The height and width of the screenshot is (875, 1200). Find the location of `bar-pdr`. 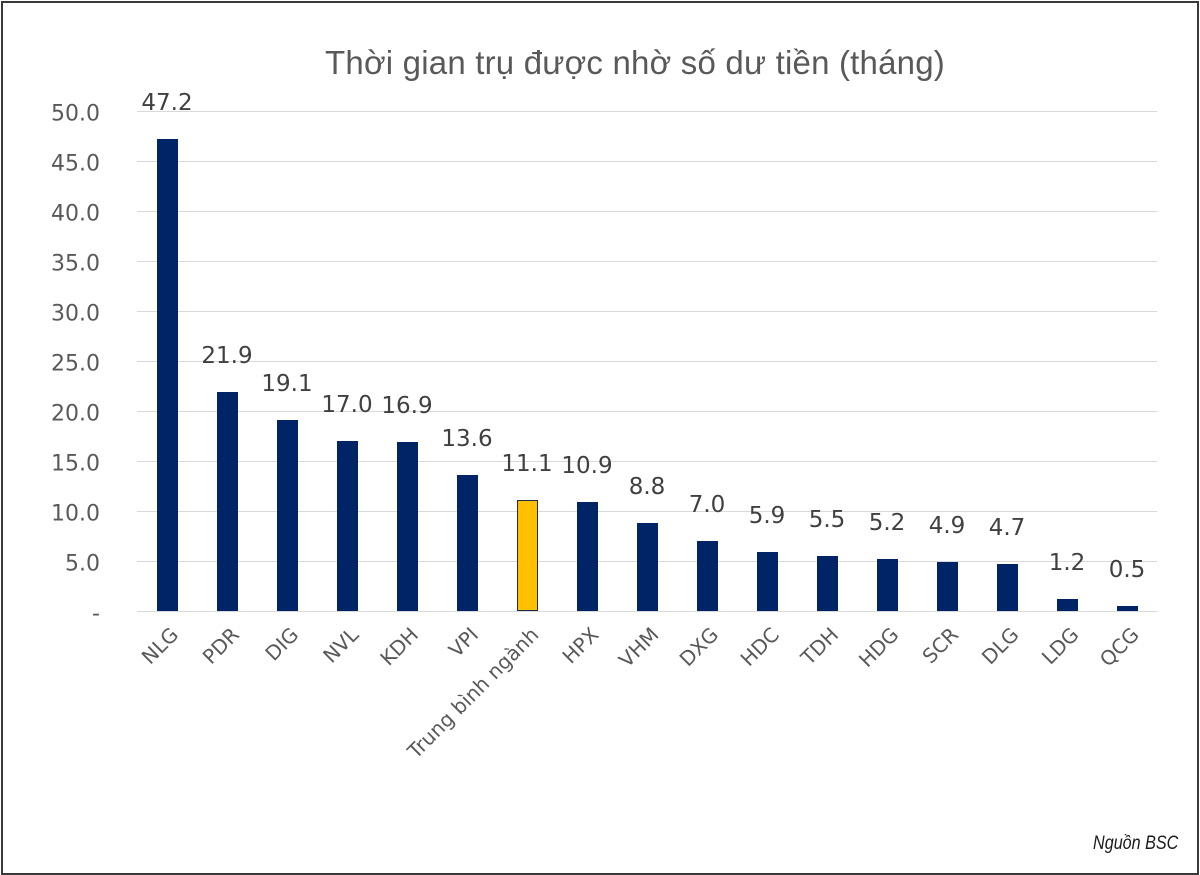

bar-pdr is located at coordinates (227, 501).